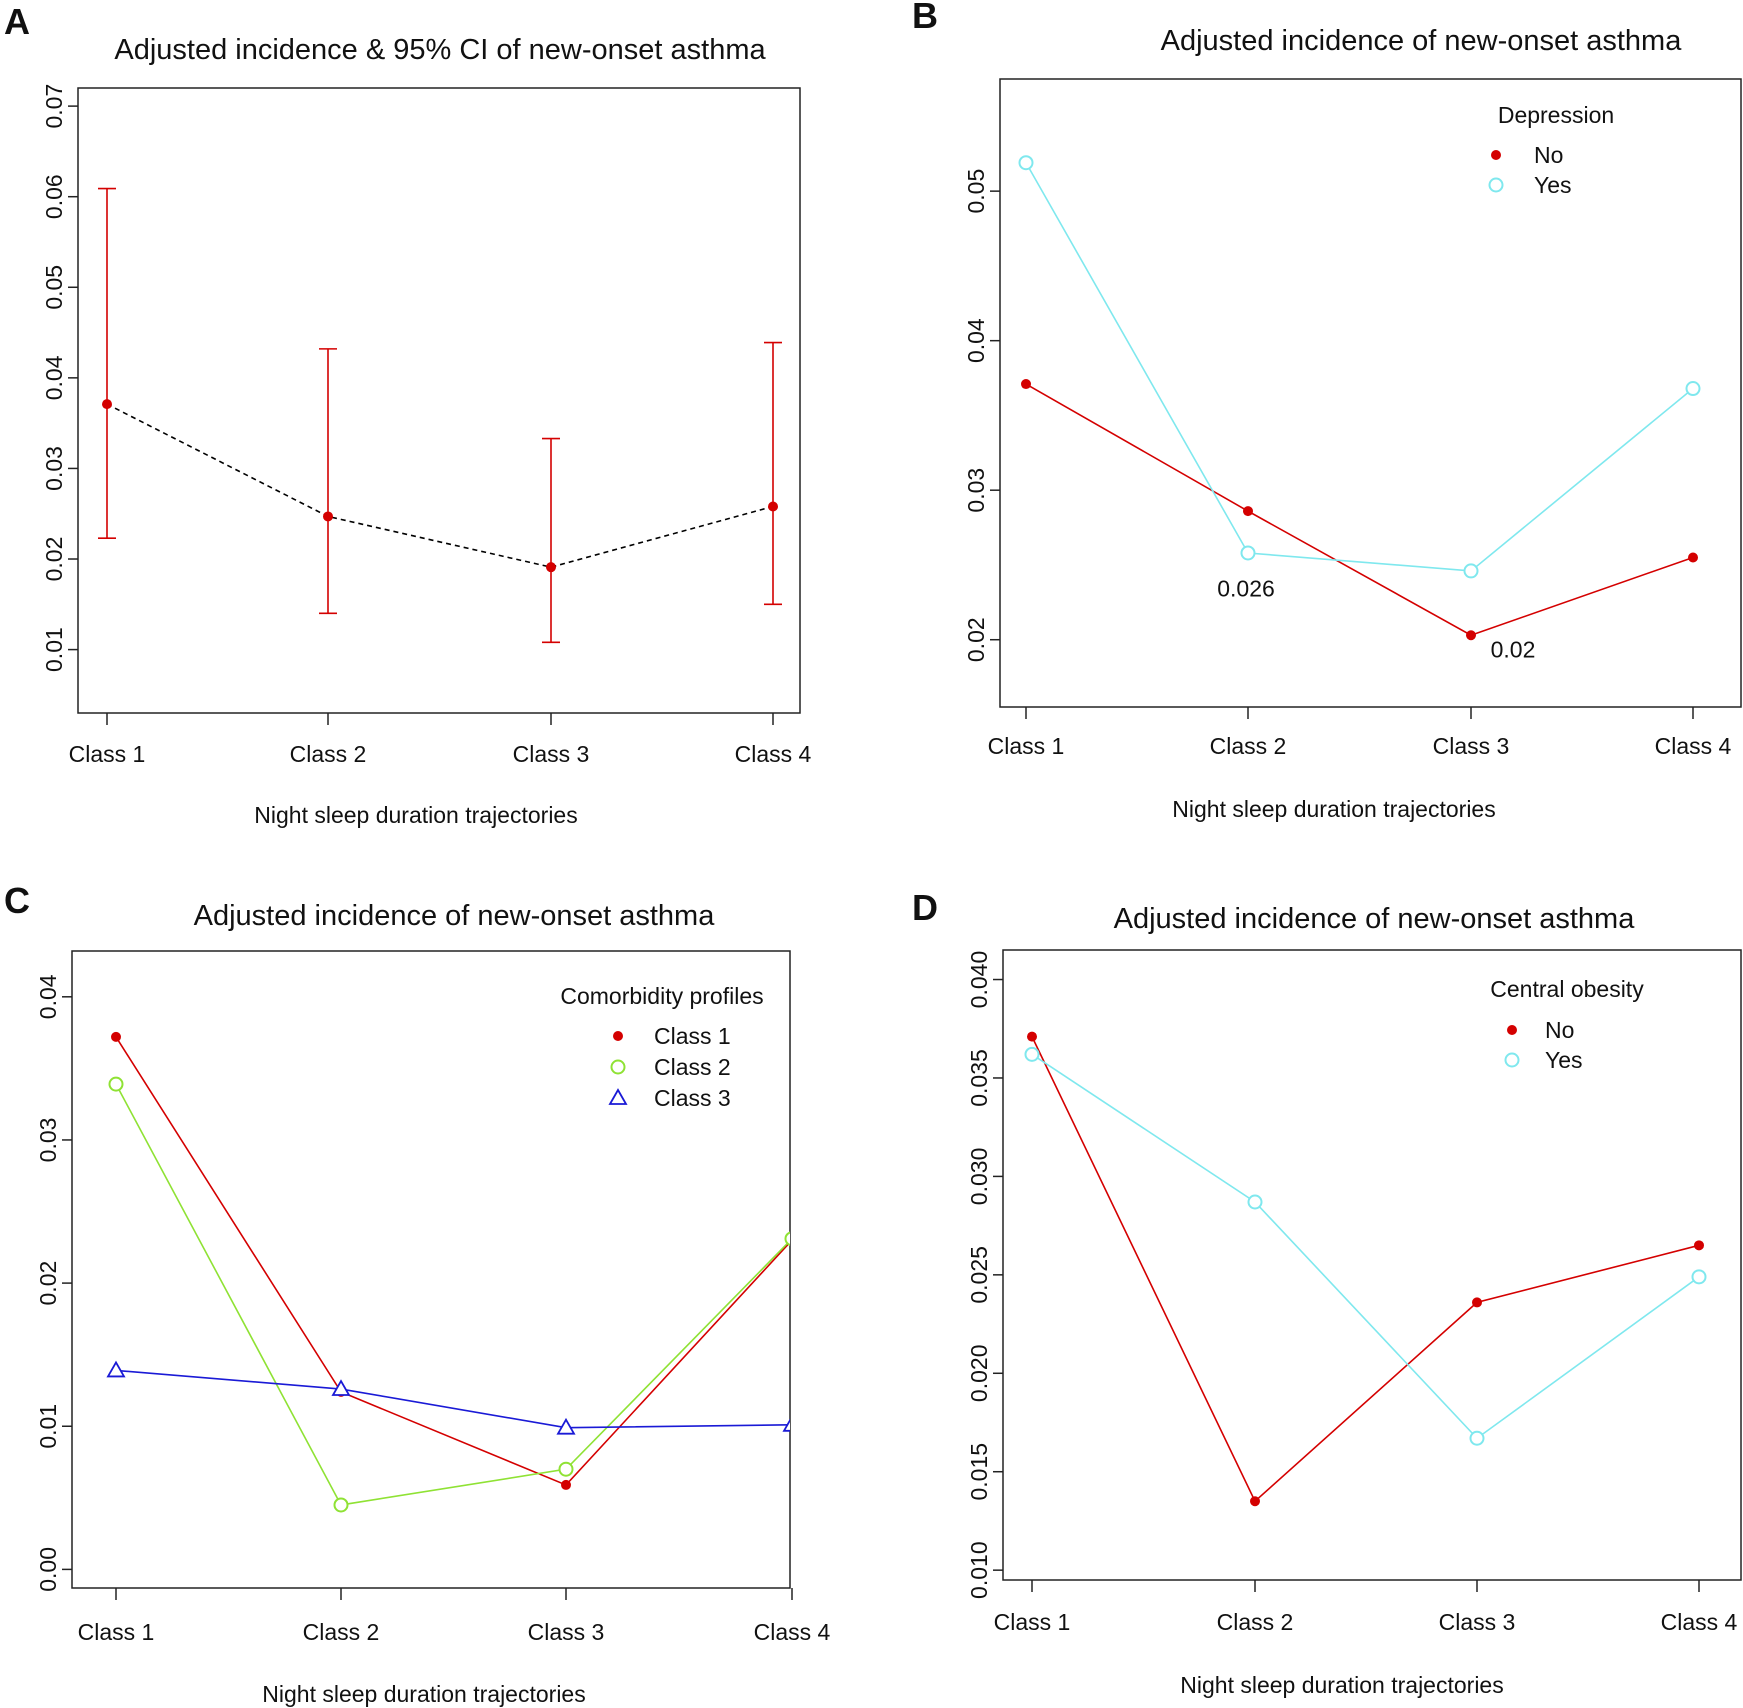 The height and width of the screenshot is (1708, 1743). What do you see at coordinates (979, 1275) in the screenshot?
I see `y-tick-label: 0.025` at bounding box center [979, 1275].